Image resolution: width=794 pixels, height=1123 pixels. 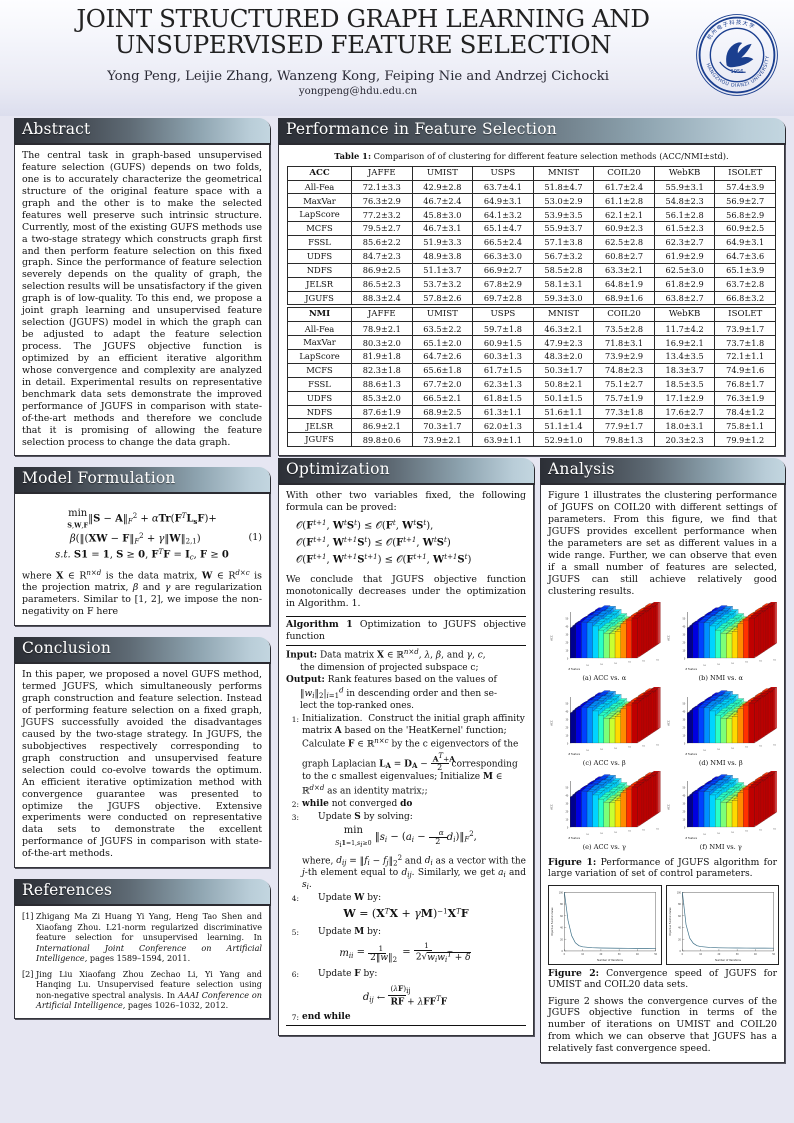 What do you see at coordinates (683, 796) in the screenshot?
I see `svg-text: 40` at bounding box center [683, 796].